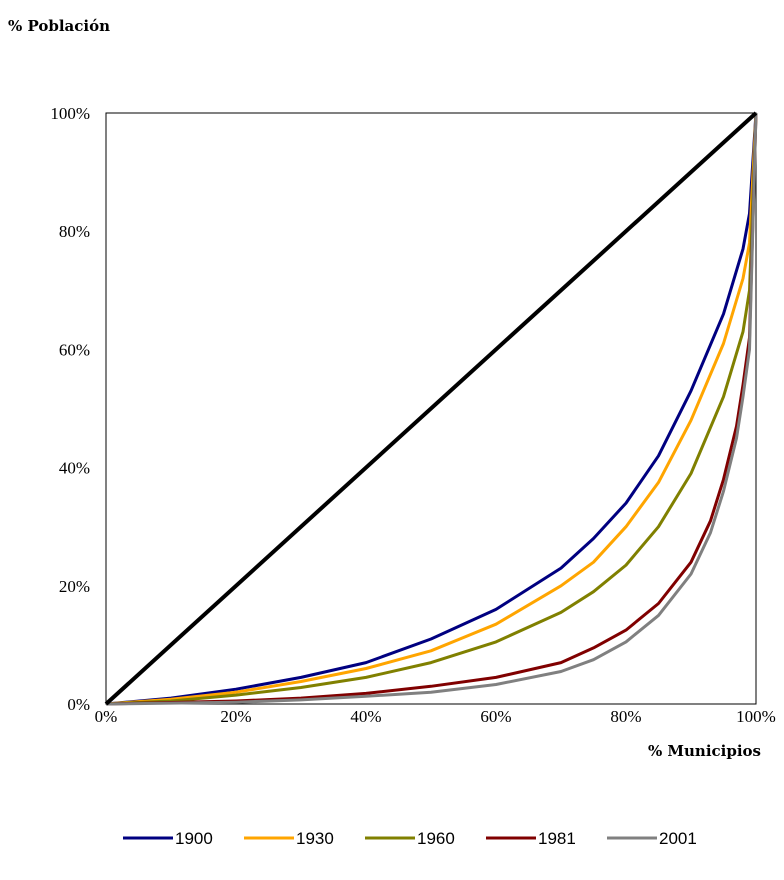 This screenshot has width=784, height=880. What do you see at coordinates (194, 838) in the screenshot?
I see `legend-label-1900: 1900` at bounding box center [194, 838].